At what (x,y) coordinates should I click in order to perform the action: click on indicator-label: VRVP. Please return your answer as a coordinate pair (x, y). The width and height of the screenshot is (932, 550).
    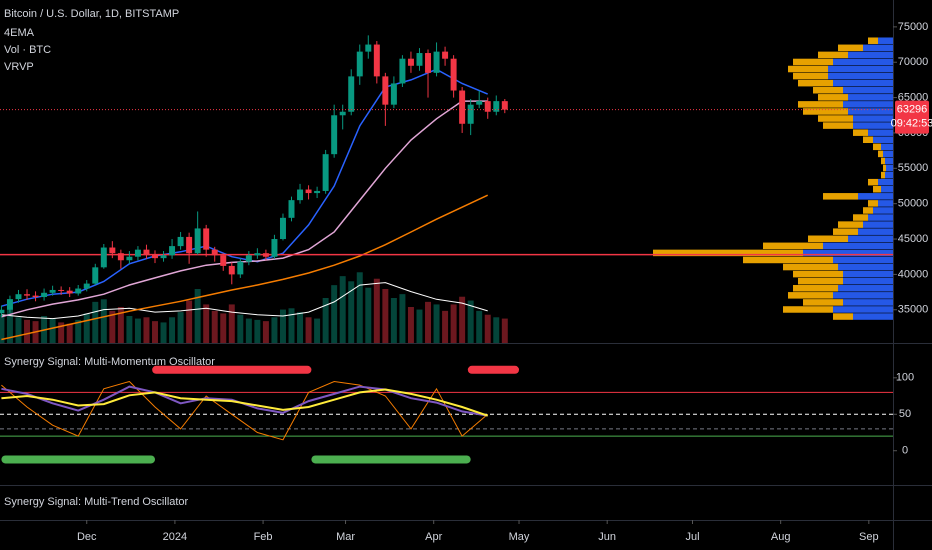
    Looking at the image, I should click on (19, 67).